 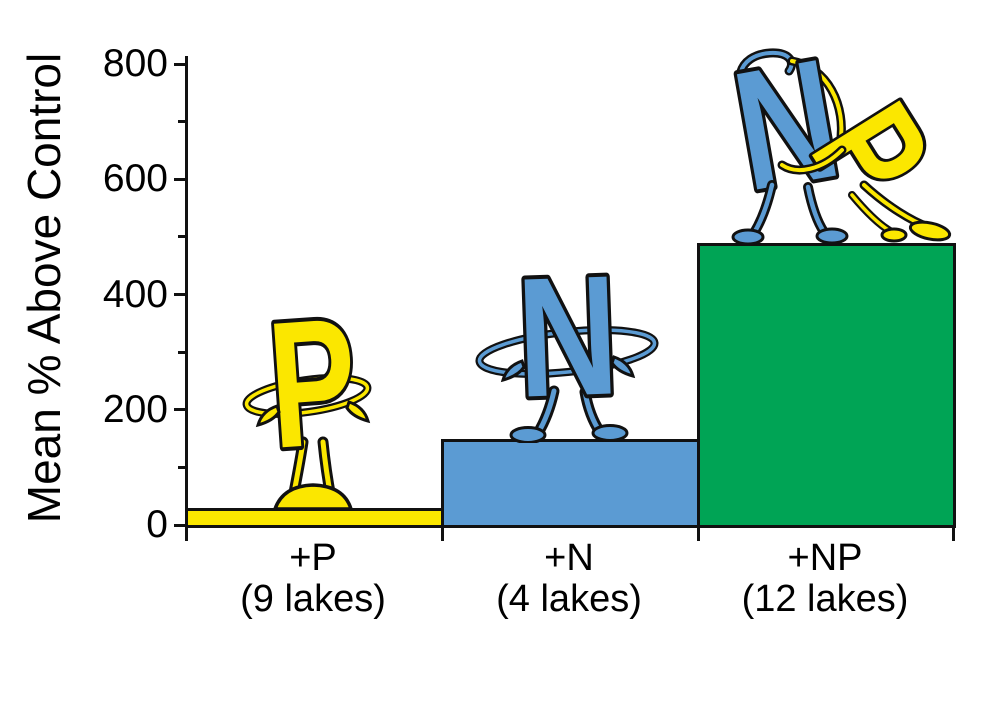 I want to click on x-axis-line, so click(x=569, y=526).